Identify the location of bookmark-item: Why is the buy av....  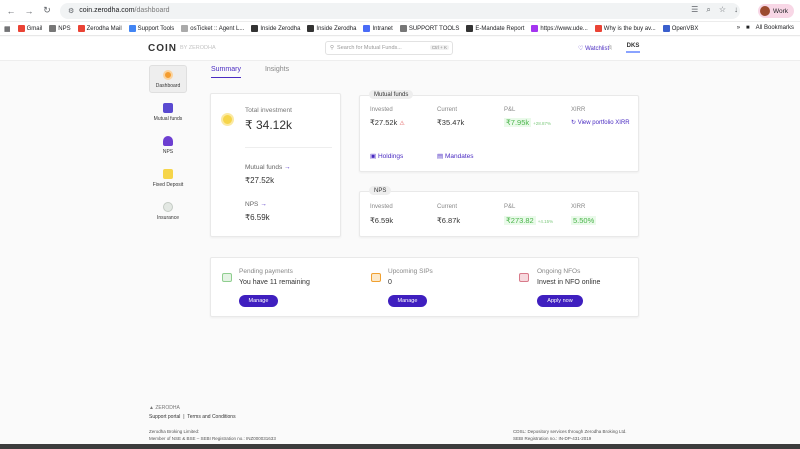
(625, 28).